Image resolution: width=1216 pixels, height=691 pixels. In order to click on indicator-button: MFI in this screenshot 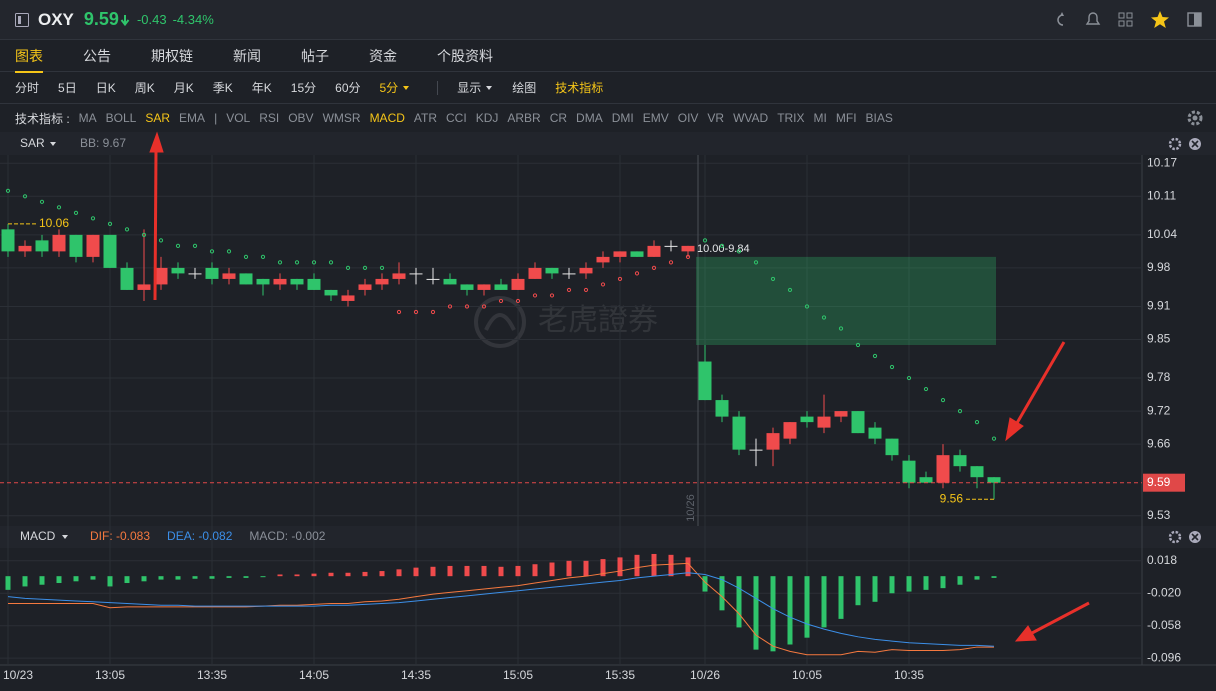, I will do `click(846, 118)`.